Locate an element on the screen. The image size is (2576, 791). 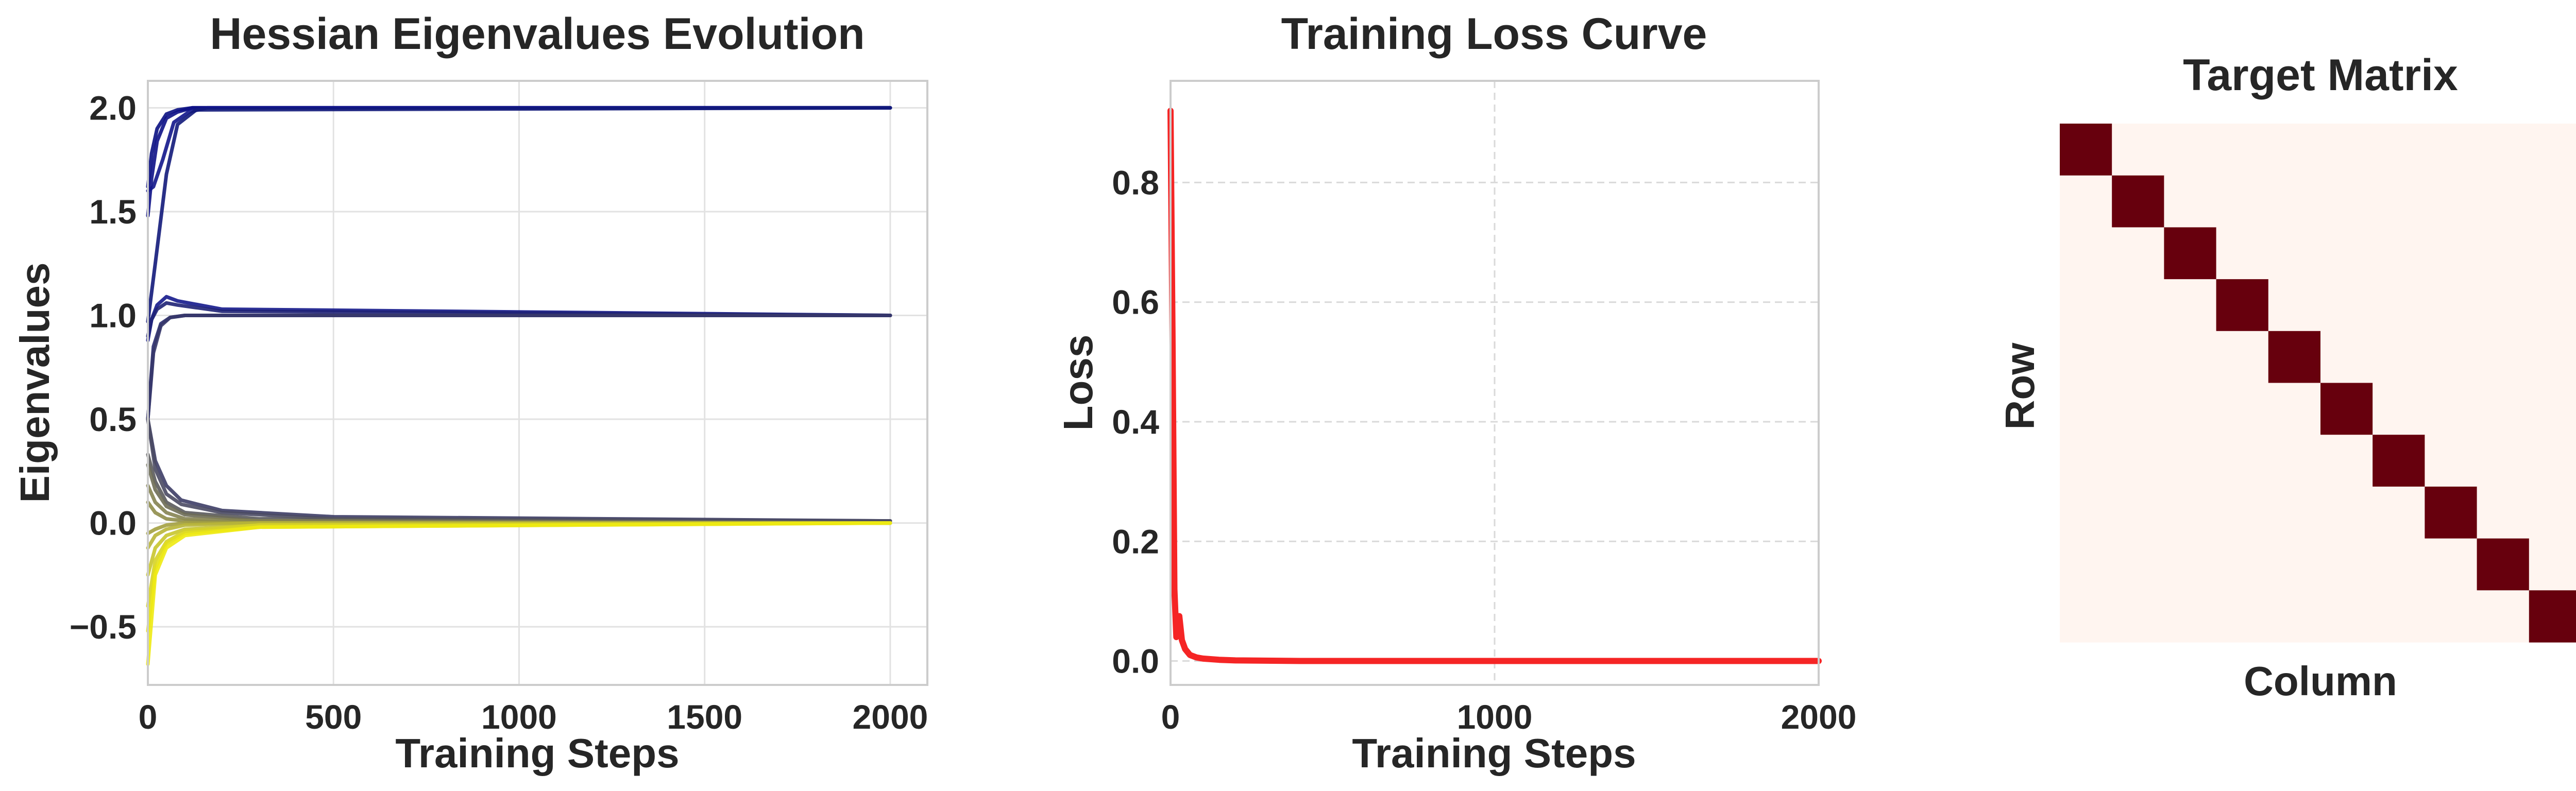
eigenvalues-y-tick-label: 0.0 is located at coordinates (113, 523).